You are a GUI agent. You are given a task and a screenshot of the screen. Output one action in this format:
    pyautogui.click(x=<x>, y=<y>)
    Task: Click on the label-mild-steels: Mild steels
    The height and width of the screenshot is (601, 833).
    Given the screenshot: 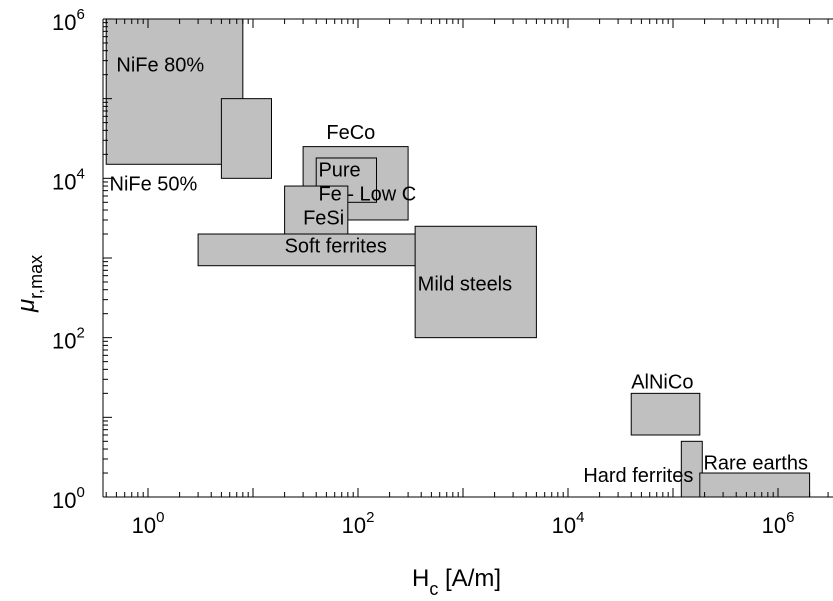 What is the action you would take?
    pyautogui.click(x=465, y=285)
    